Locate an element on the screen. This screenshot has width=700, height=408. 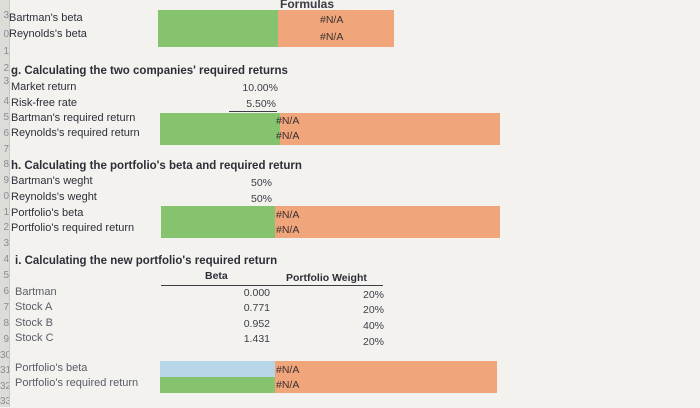
row-number: 32 is located at coordinates (4, 386).